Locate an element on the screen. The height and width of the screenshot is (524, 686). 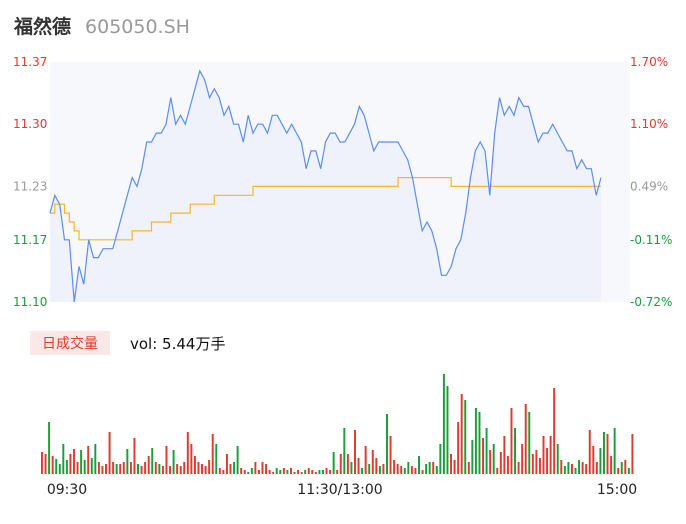
x-tick-label: 09:30 is located at coordinates (67, 490).